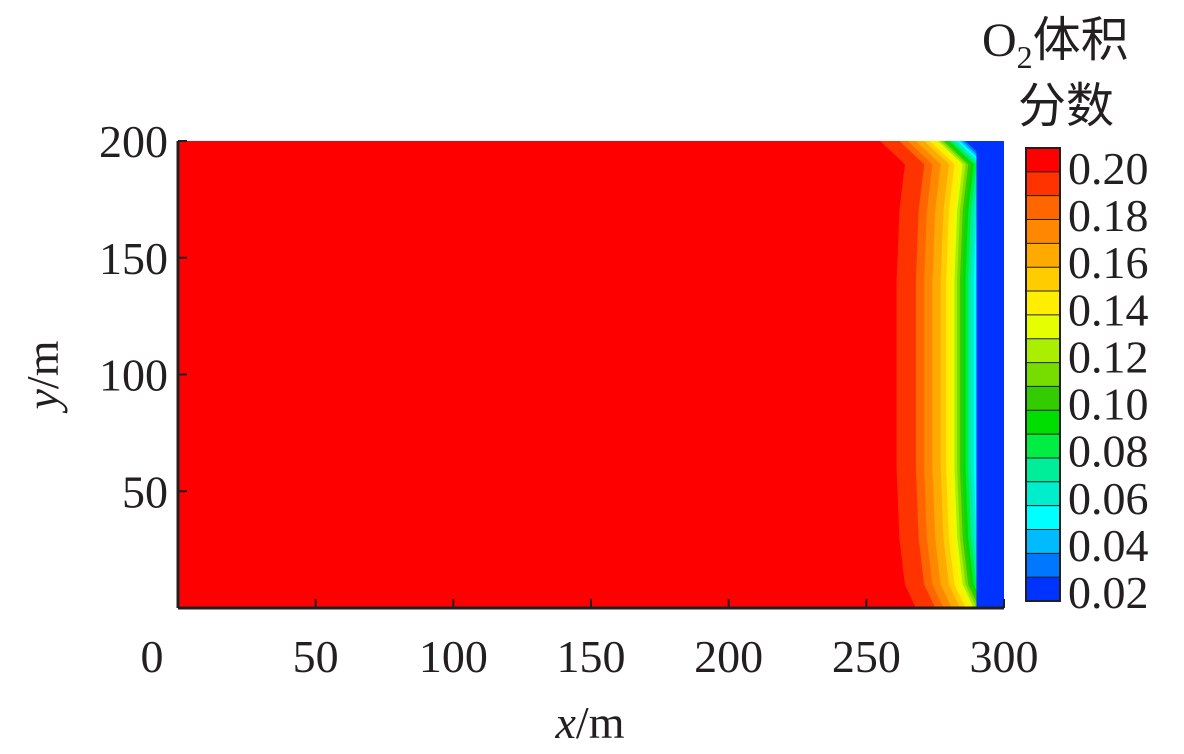 The height and width of the screenshot is (754, 1184). I want to click on y-tick-label: 100, so click(133, 375).